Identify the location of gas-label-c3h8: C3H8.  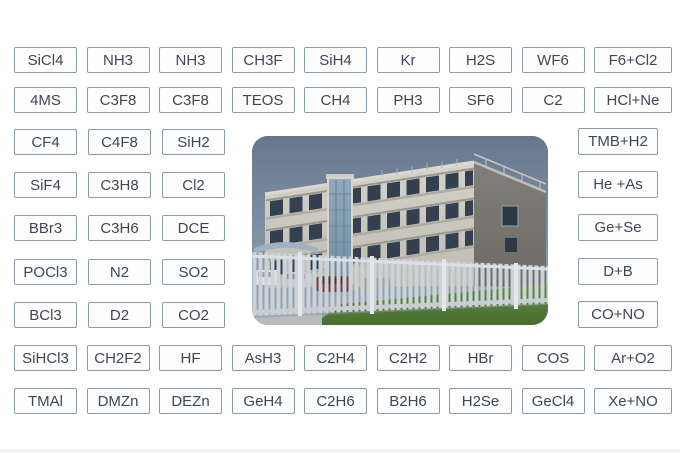
(119, 185).